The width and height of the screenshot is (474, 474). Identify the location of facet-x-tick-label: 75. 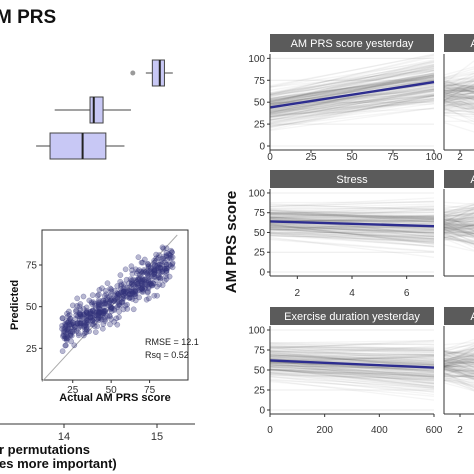
(393, 157).